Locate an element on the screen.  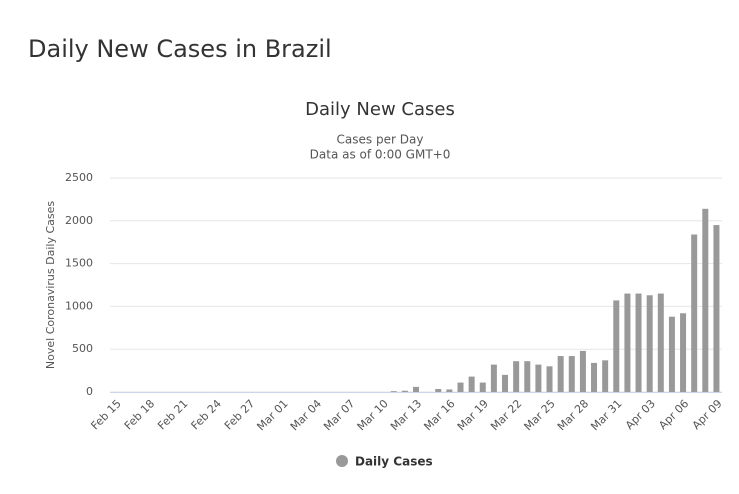
x-tick-label: Feb 27 is located at coordinates (239, 414).